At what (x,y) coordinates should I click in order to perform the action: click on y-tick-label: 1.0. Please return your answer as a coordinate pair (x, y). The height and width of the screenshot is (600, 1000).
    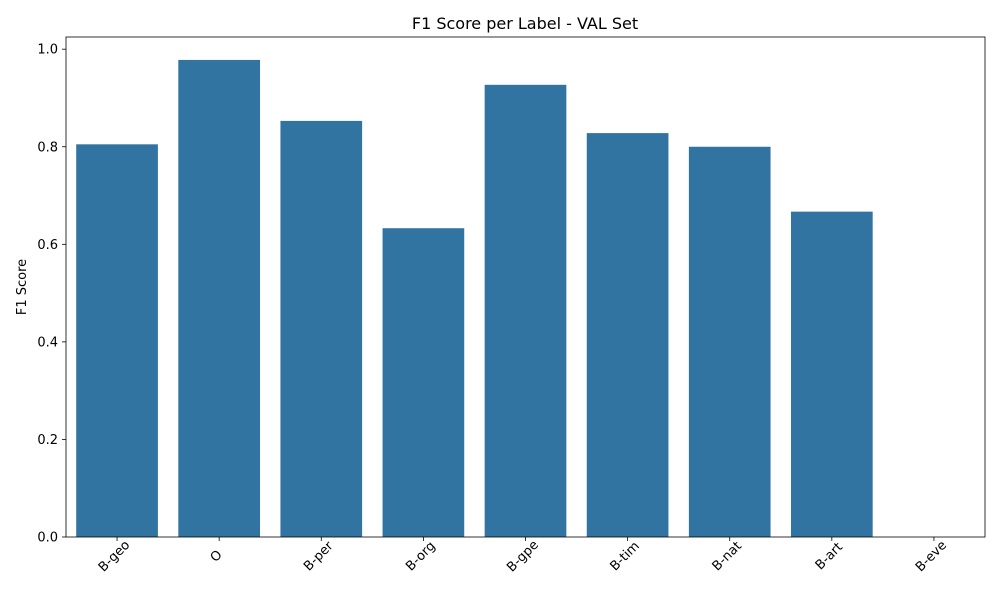
    Looking at the image, I should click on (47, 50).